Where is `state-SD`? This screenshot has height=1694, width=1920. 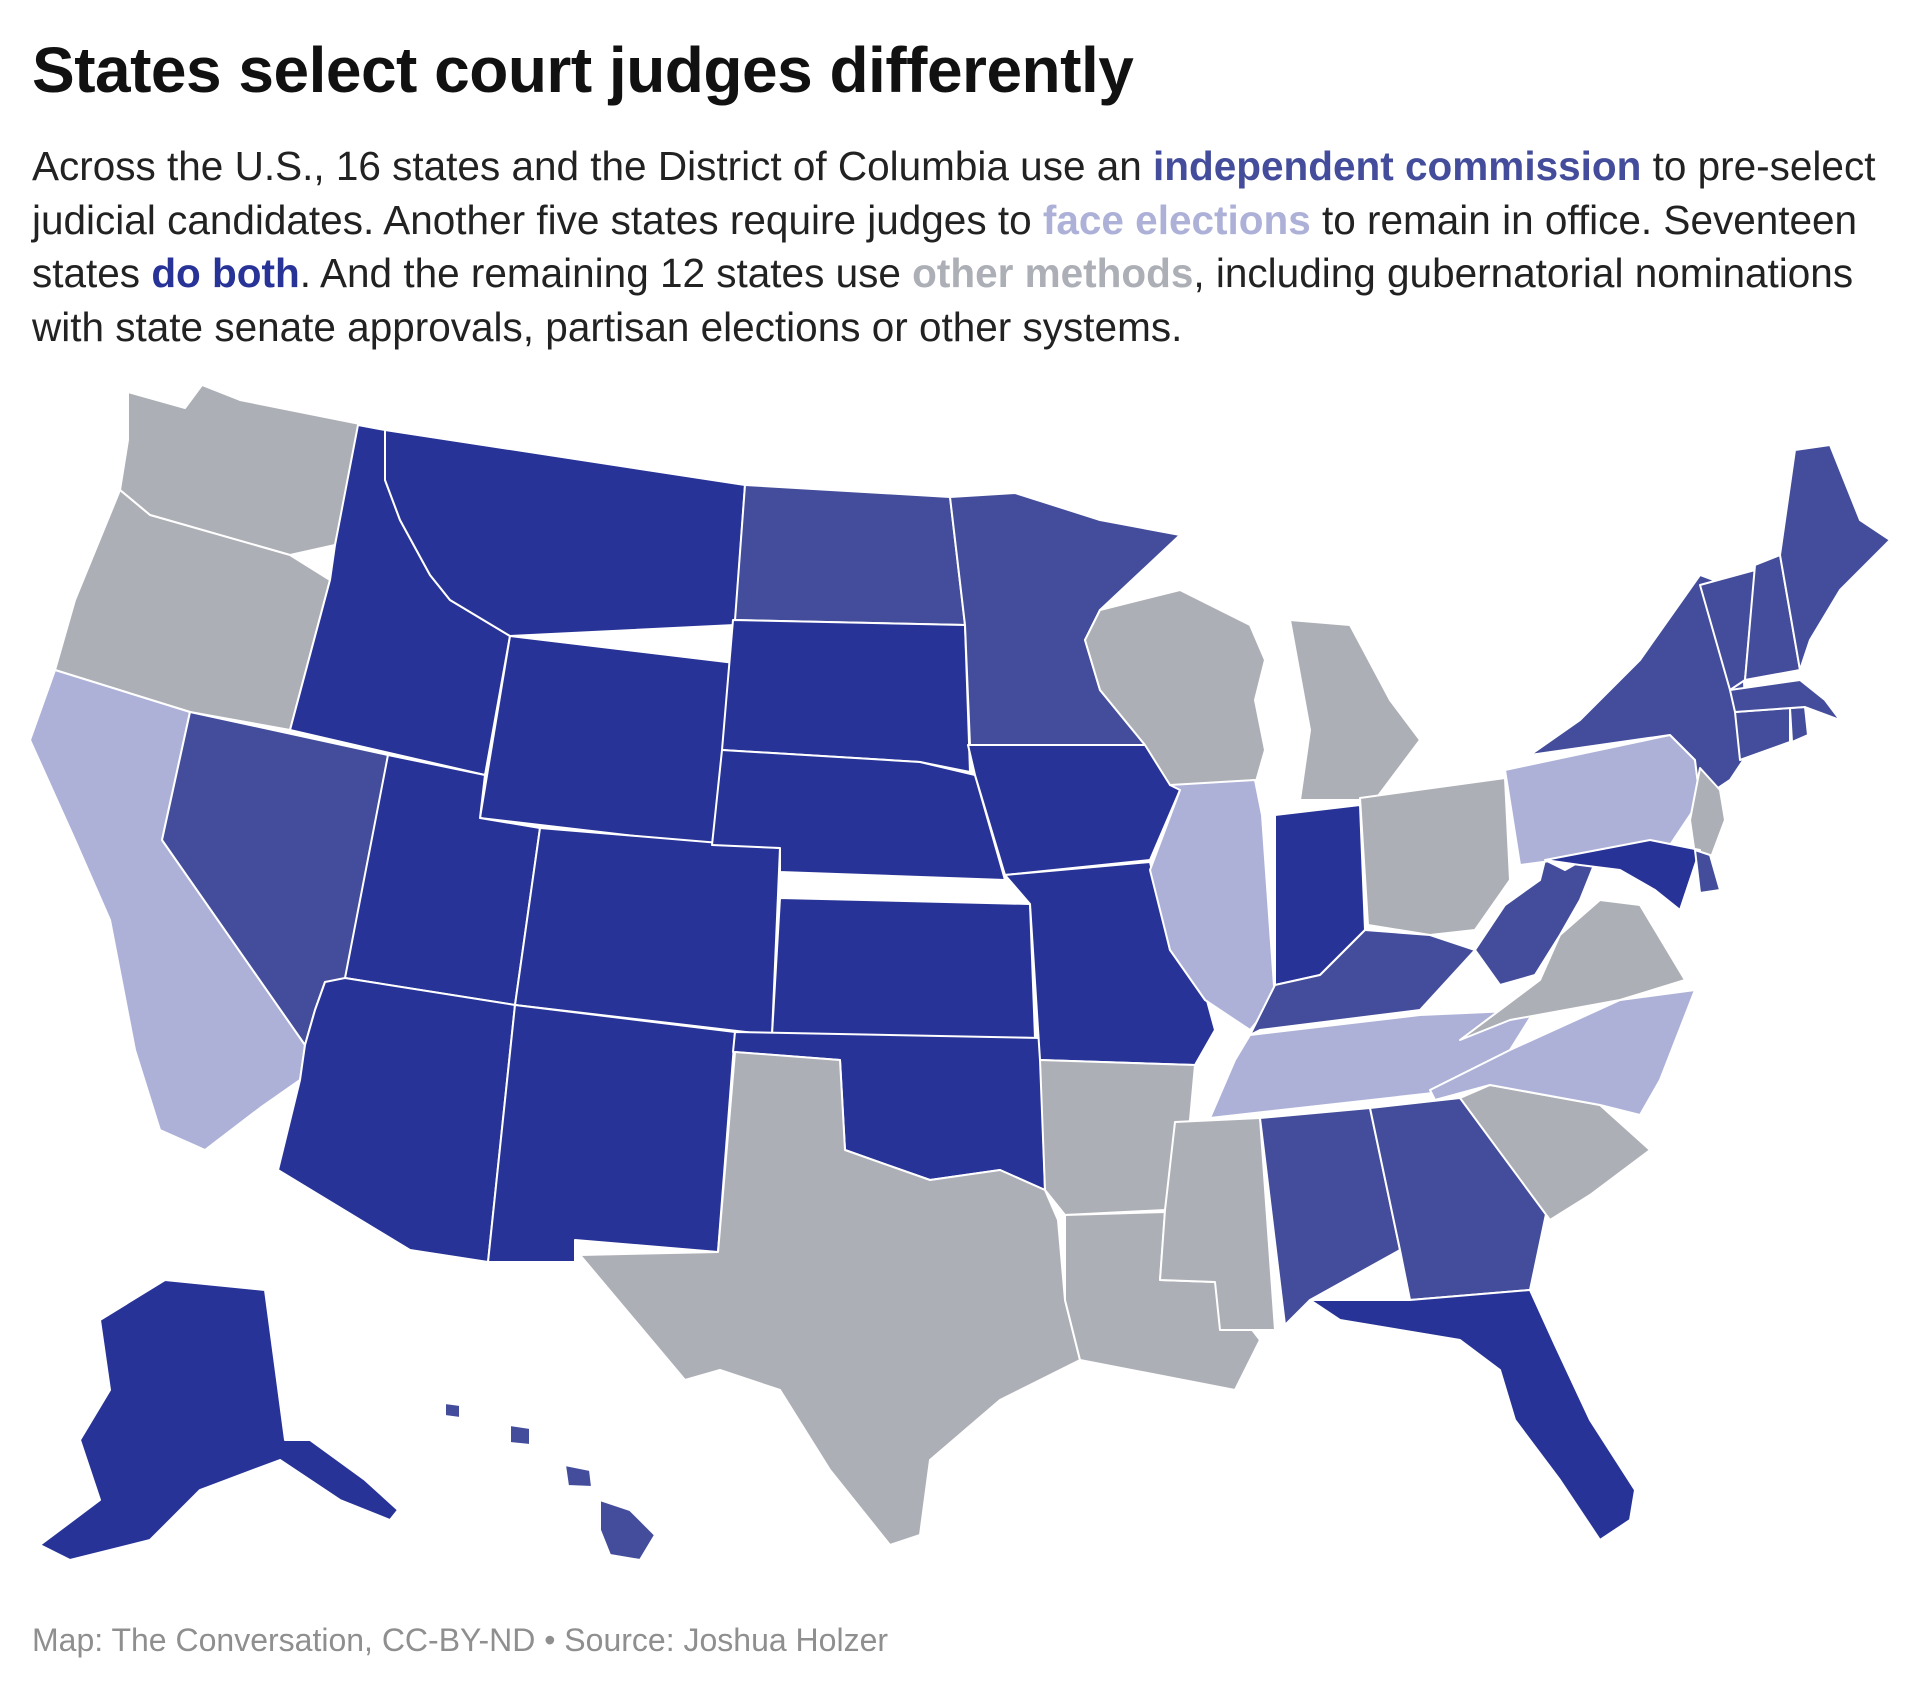 state-SD is located at coordinates (846, 696).